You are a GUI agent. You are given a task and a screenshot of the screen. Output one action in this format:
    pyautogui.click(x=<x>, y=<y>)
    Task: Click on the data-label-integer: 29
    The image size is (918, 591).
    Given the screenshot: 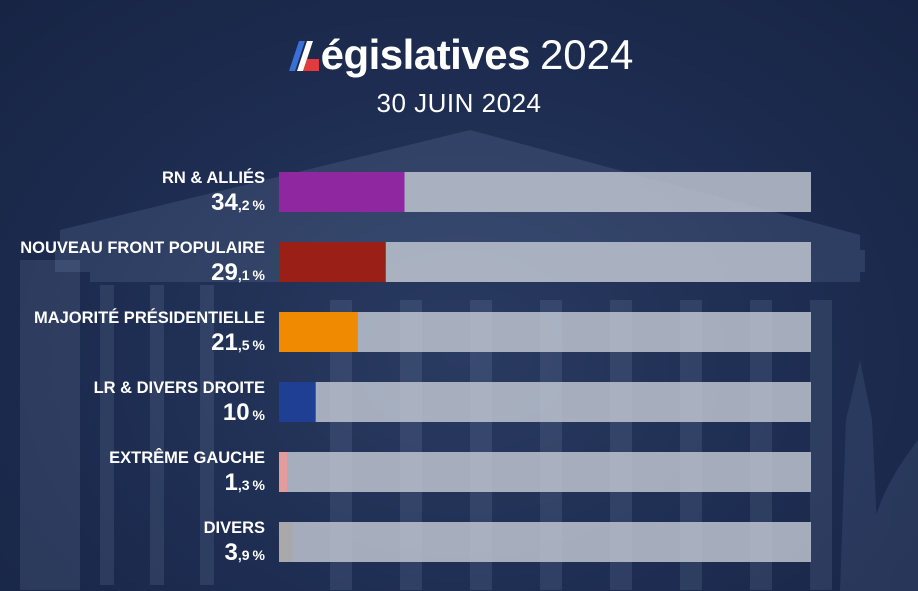 What is the action you would take?
    pyautogui.click(x=224, y=272)
    